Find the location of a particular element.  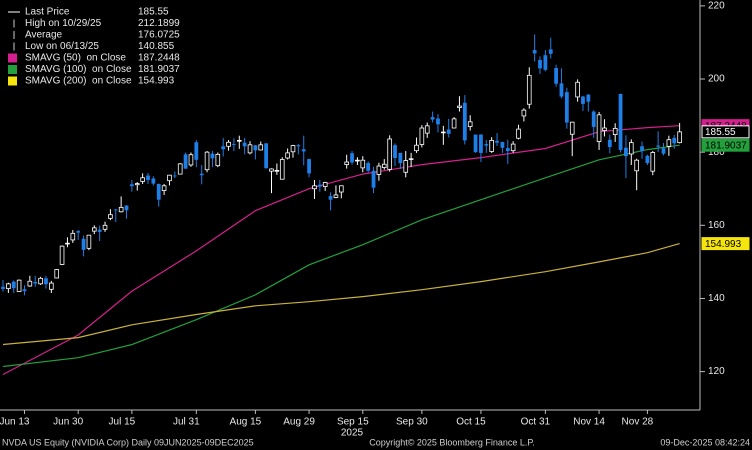

y-tick-label: 220 is located at coordinates (716, 5).